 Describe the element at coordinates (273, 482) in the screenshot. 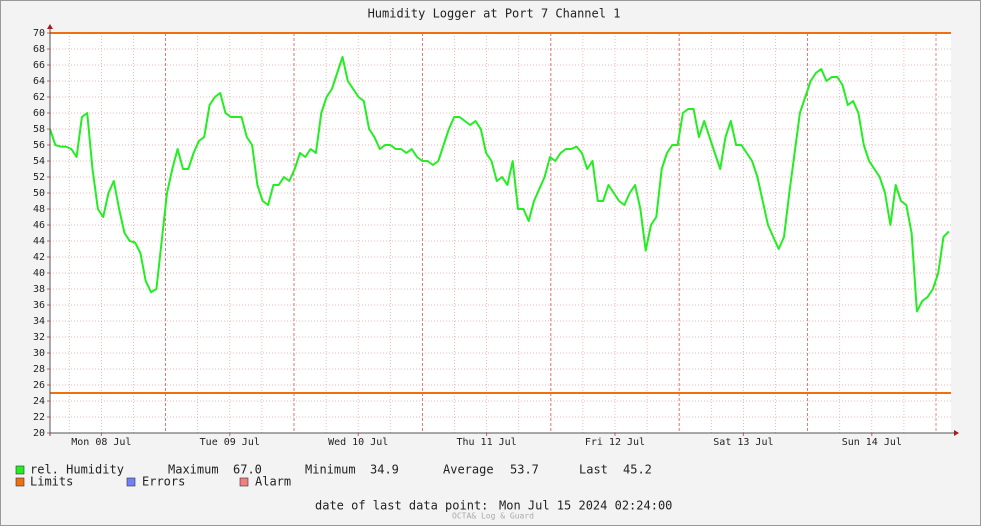

I see `legend-label: Alarm` at that location.